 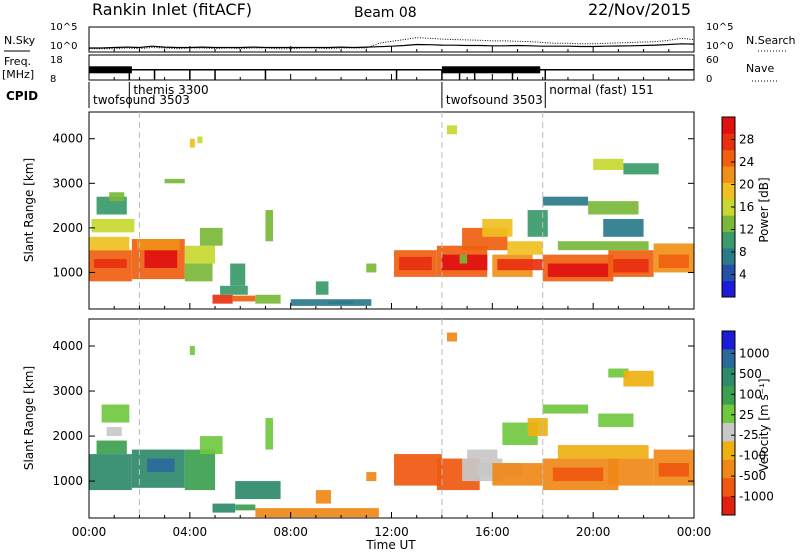 I want to click on n-search-tick-bottom: 10^0, so click(x=719, y=46).